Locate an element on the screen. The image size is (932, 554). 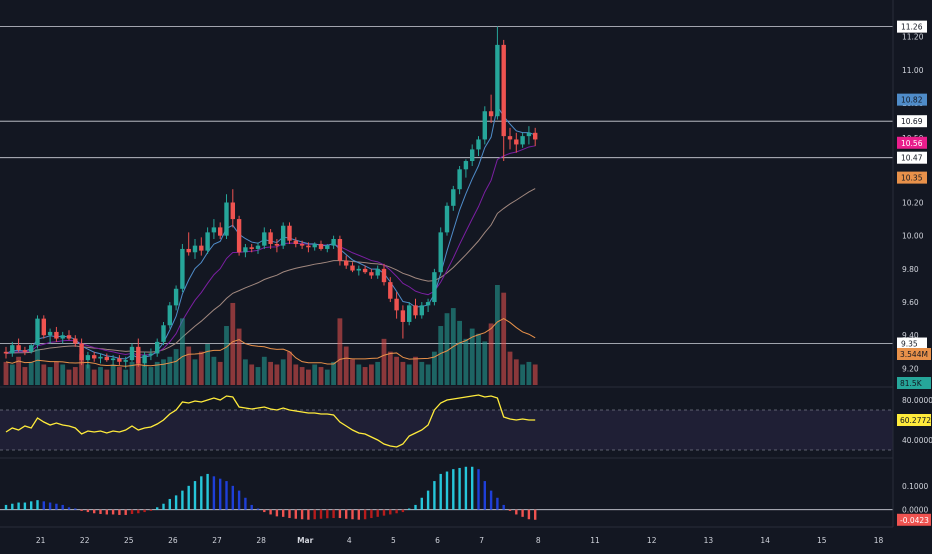
x-tick-label: 5 is located at coordinates (393, 540).